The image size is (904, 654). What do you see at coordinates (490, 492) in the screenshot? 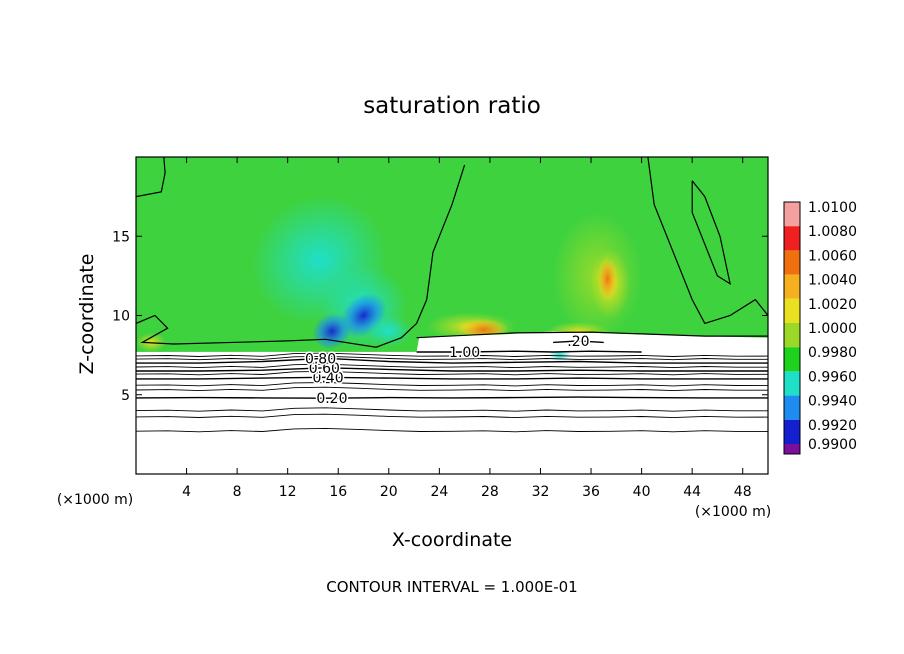
I see `x-tick-label: 28` at bounding box center [490, 492].